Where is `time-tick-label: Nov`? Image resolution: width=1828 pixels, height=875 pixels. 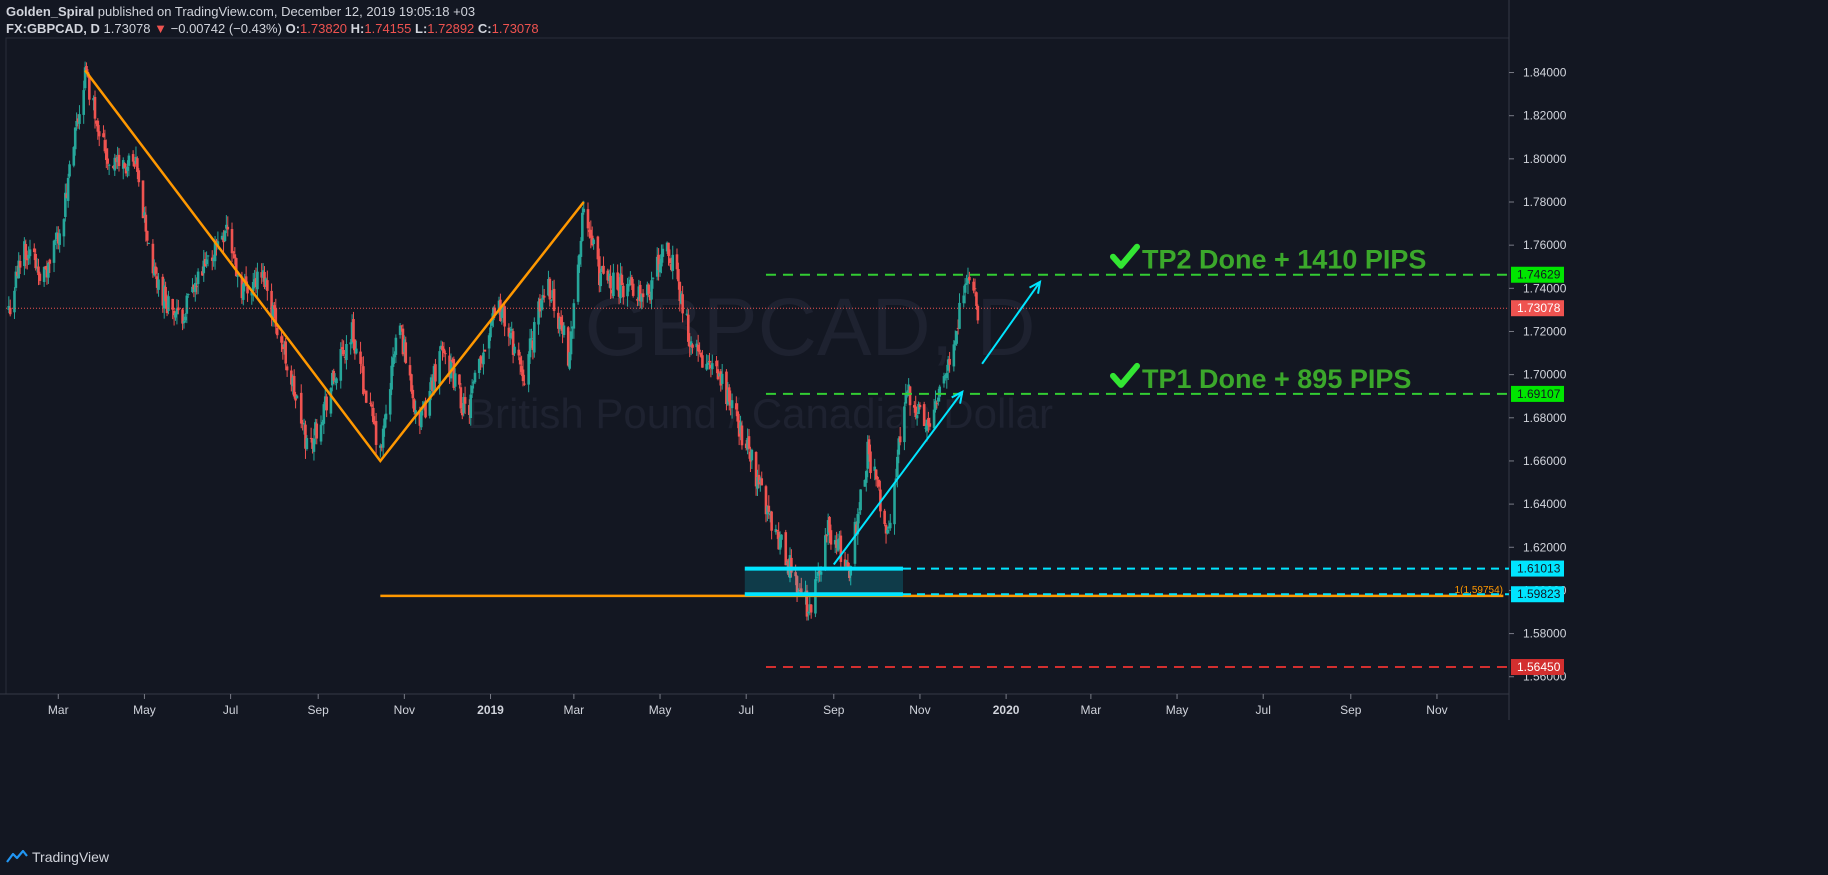 time-tick-label: Nov is located at coordinates (919, 710).